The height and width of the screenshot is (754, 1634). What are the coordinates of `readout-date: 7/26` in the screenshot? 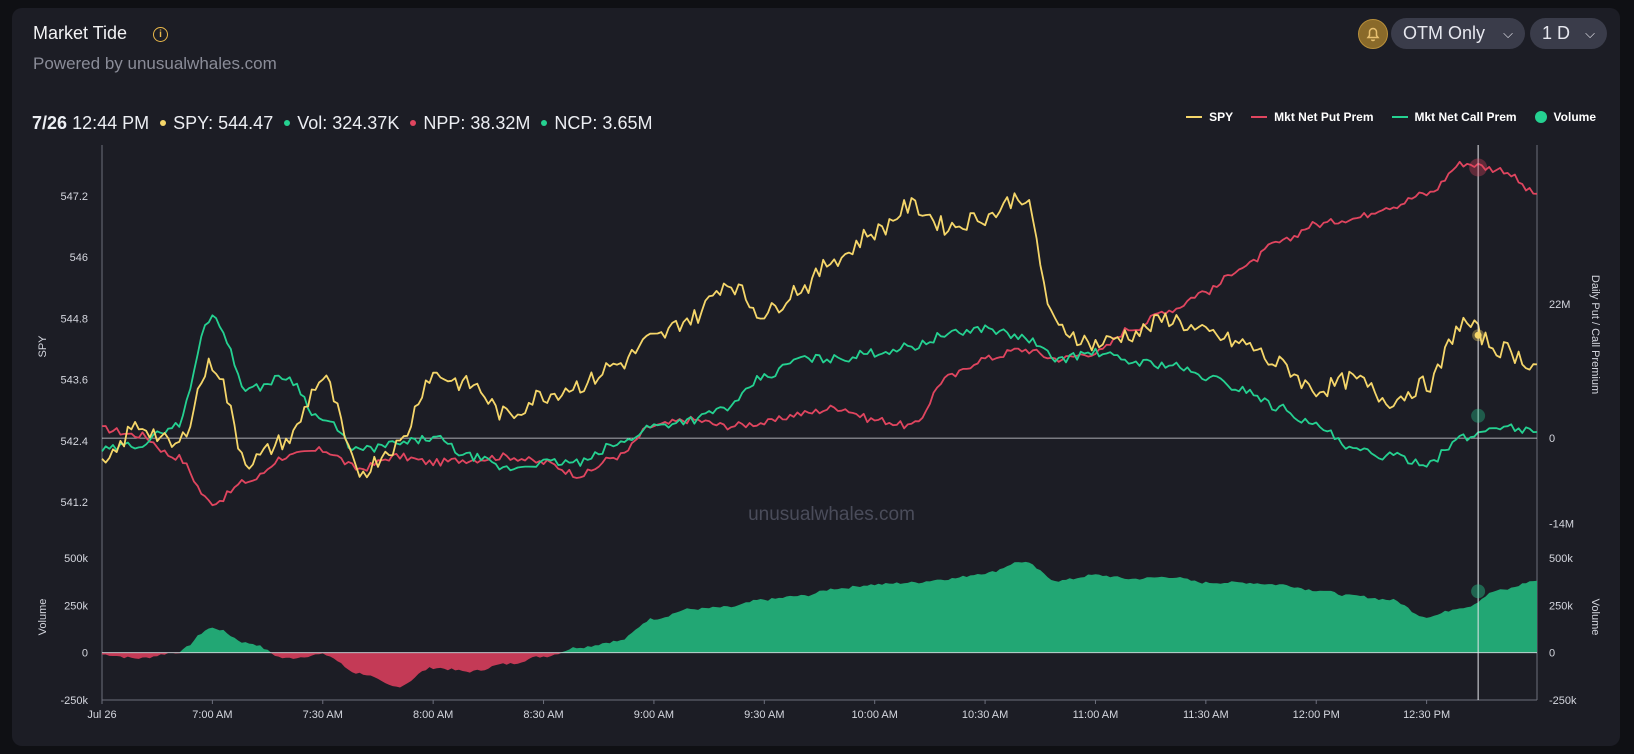 It's located at (50, 123).